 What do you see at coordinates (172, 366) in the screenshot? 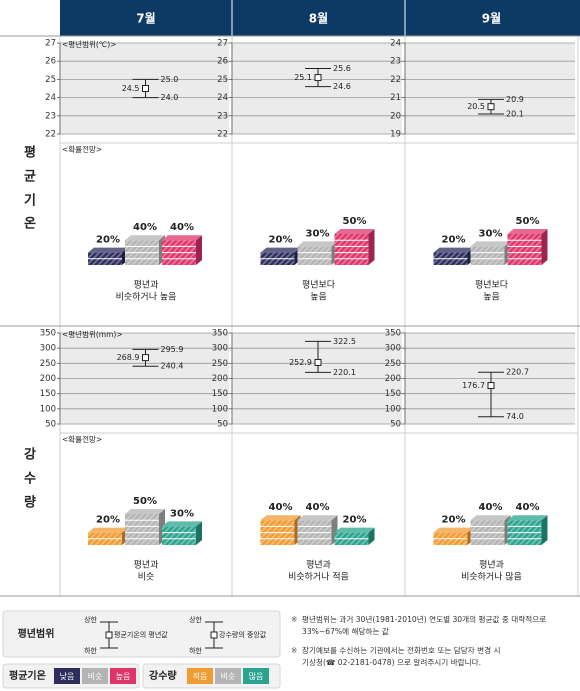
I see `range-lower-label: 240.4` at bounding box center [172, 366].